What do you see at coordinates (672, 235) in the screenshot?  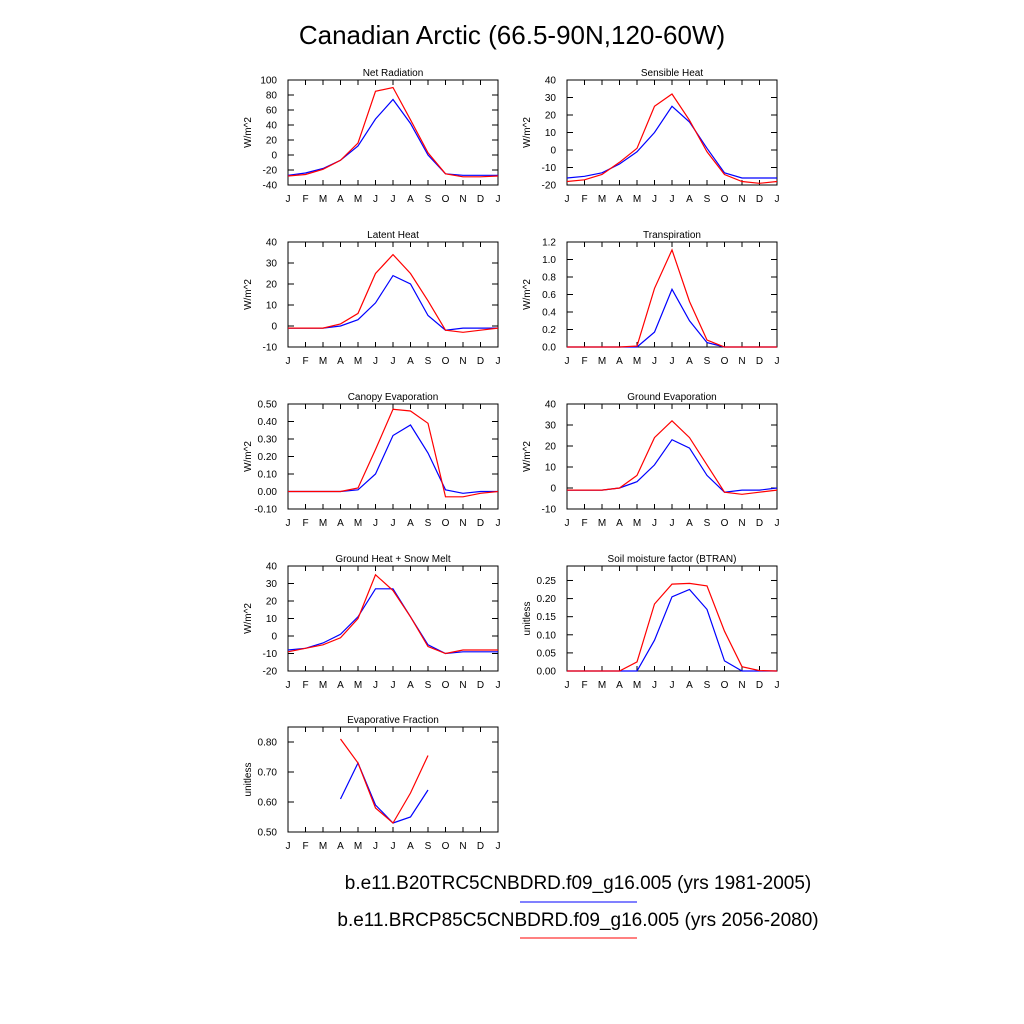 I see `panel-title: Transpiration` at bounding box center [672, 235].